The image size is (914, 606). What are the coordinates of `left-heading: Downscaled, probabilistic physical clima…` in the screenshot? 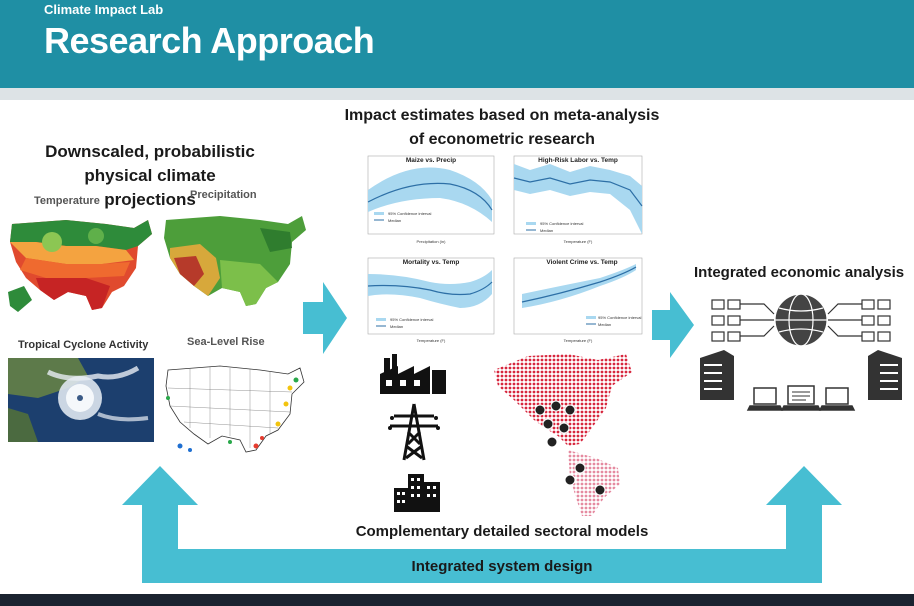 It's located at (150, 176).